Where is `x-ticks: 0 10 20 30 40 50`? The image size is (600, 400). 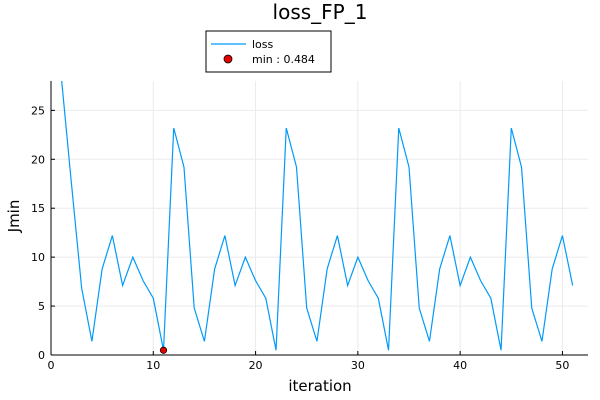 x-ticks: 0 10 20 30 40 50 is located at coordinates (308, 361).